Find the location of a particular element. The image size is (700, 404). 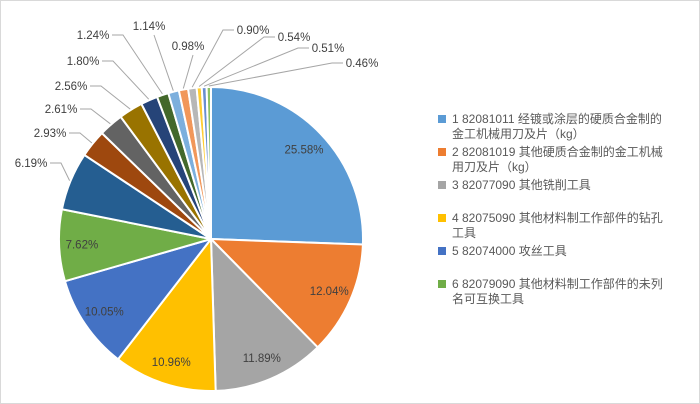

slice-label: 2.93% is located at coordinates (50, 134).